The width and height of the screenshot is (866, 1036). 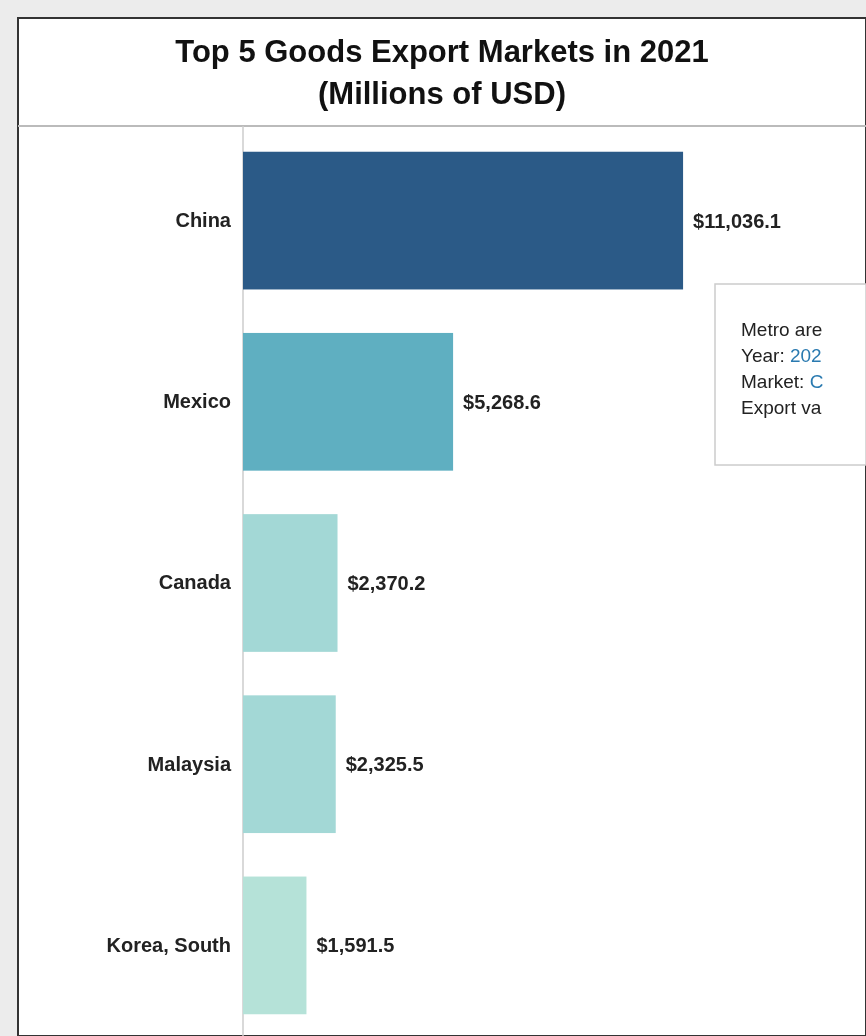 What do you see at coordinates (386, 583) in the screenshot?
I see `data-label: $2,370.2` at bounding box center [386, 583].